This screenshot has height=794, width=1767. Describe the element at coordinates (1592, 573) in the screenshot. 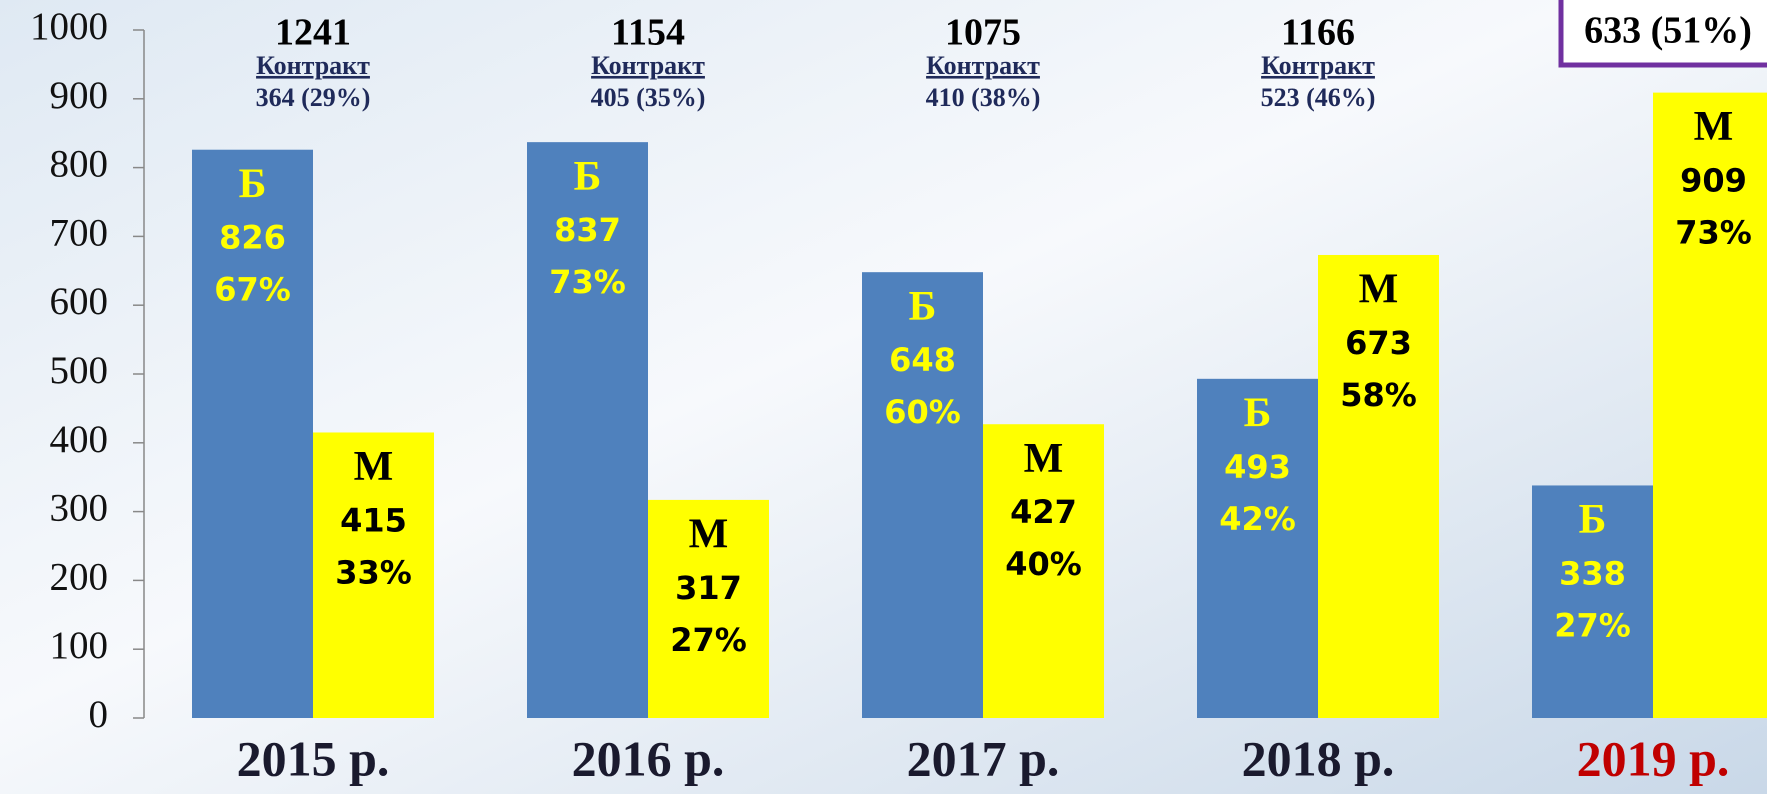

I see `value-label: 338` at that location.